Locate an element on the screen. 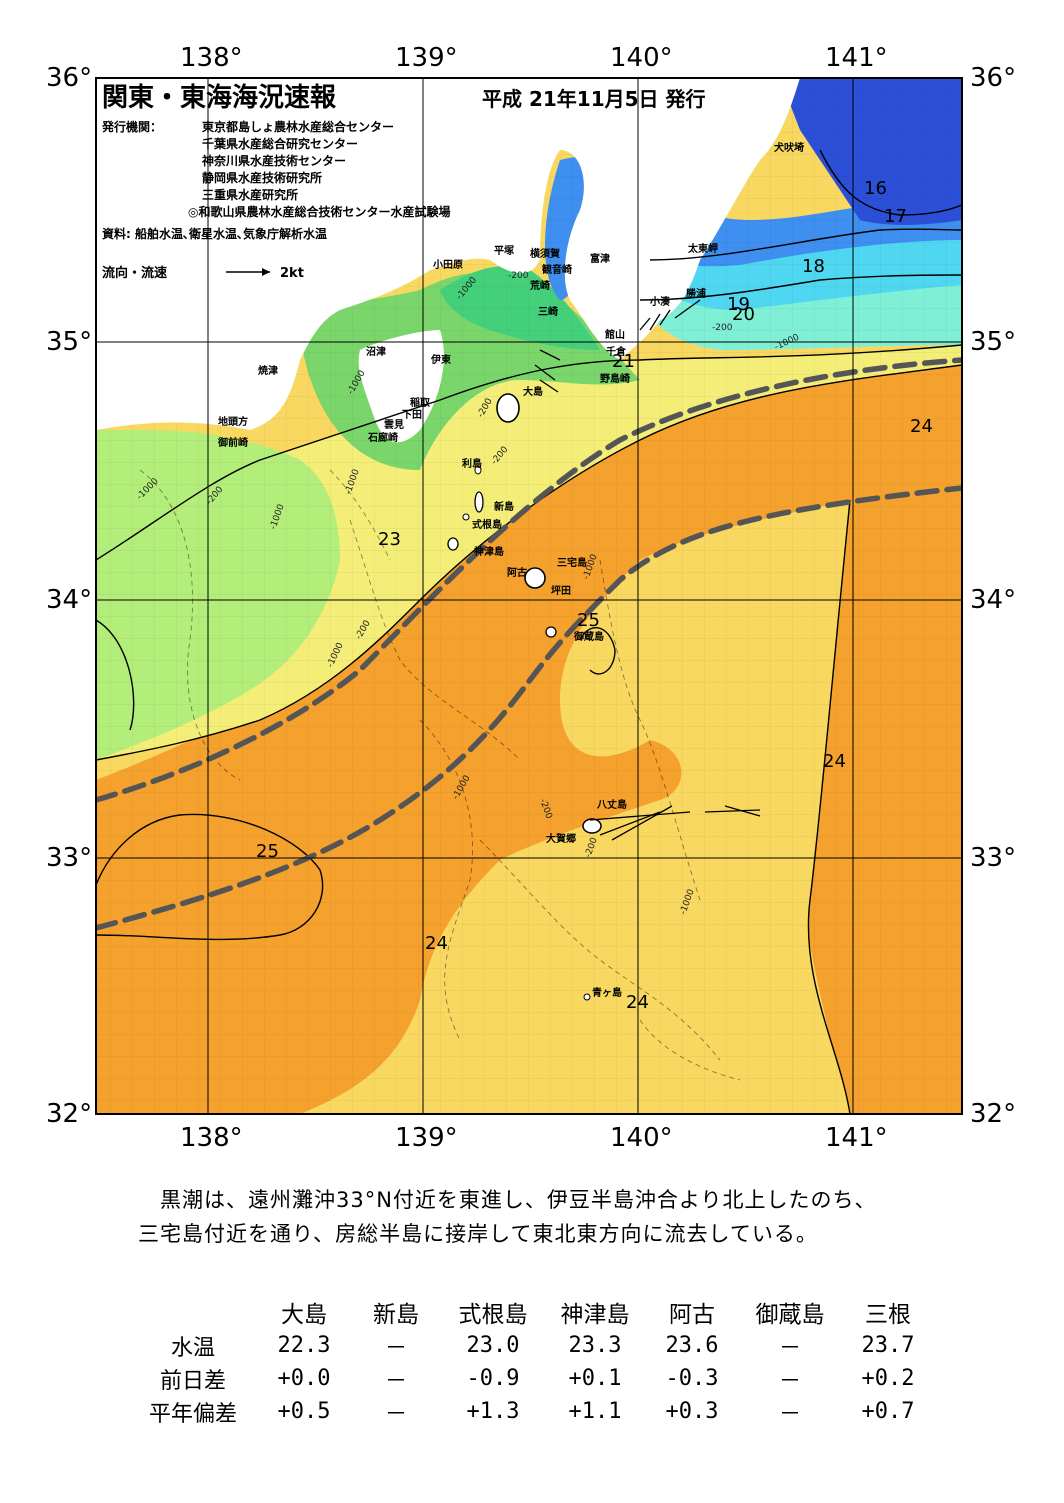 This screenshot has width=1064, height=1503. island-shikinejima is located at coordinates (466, 517).